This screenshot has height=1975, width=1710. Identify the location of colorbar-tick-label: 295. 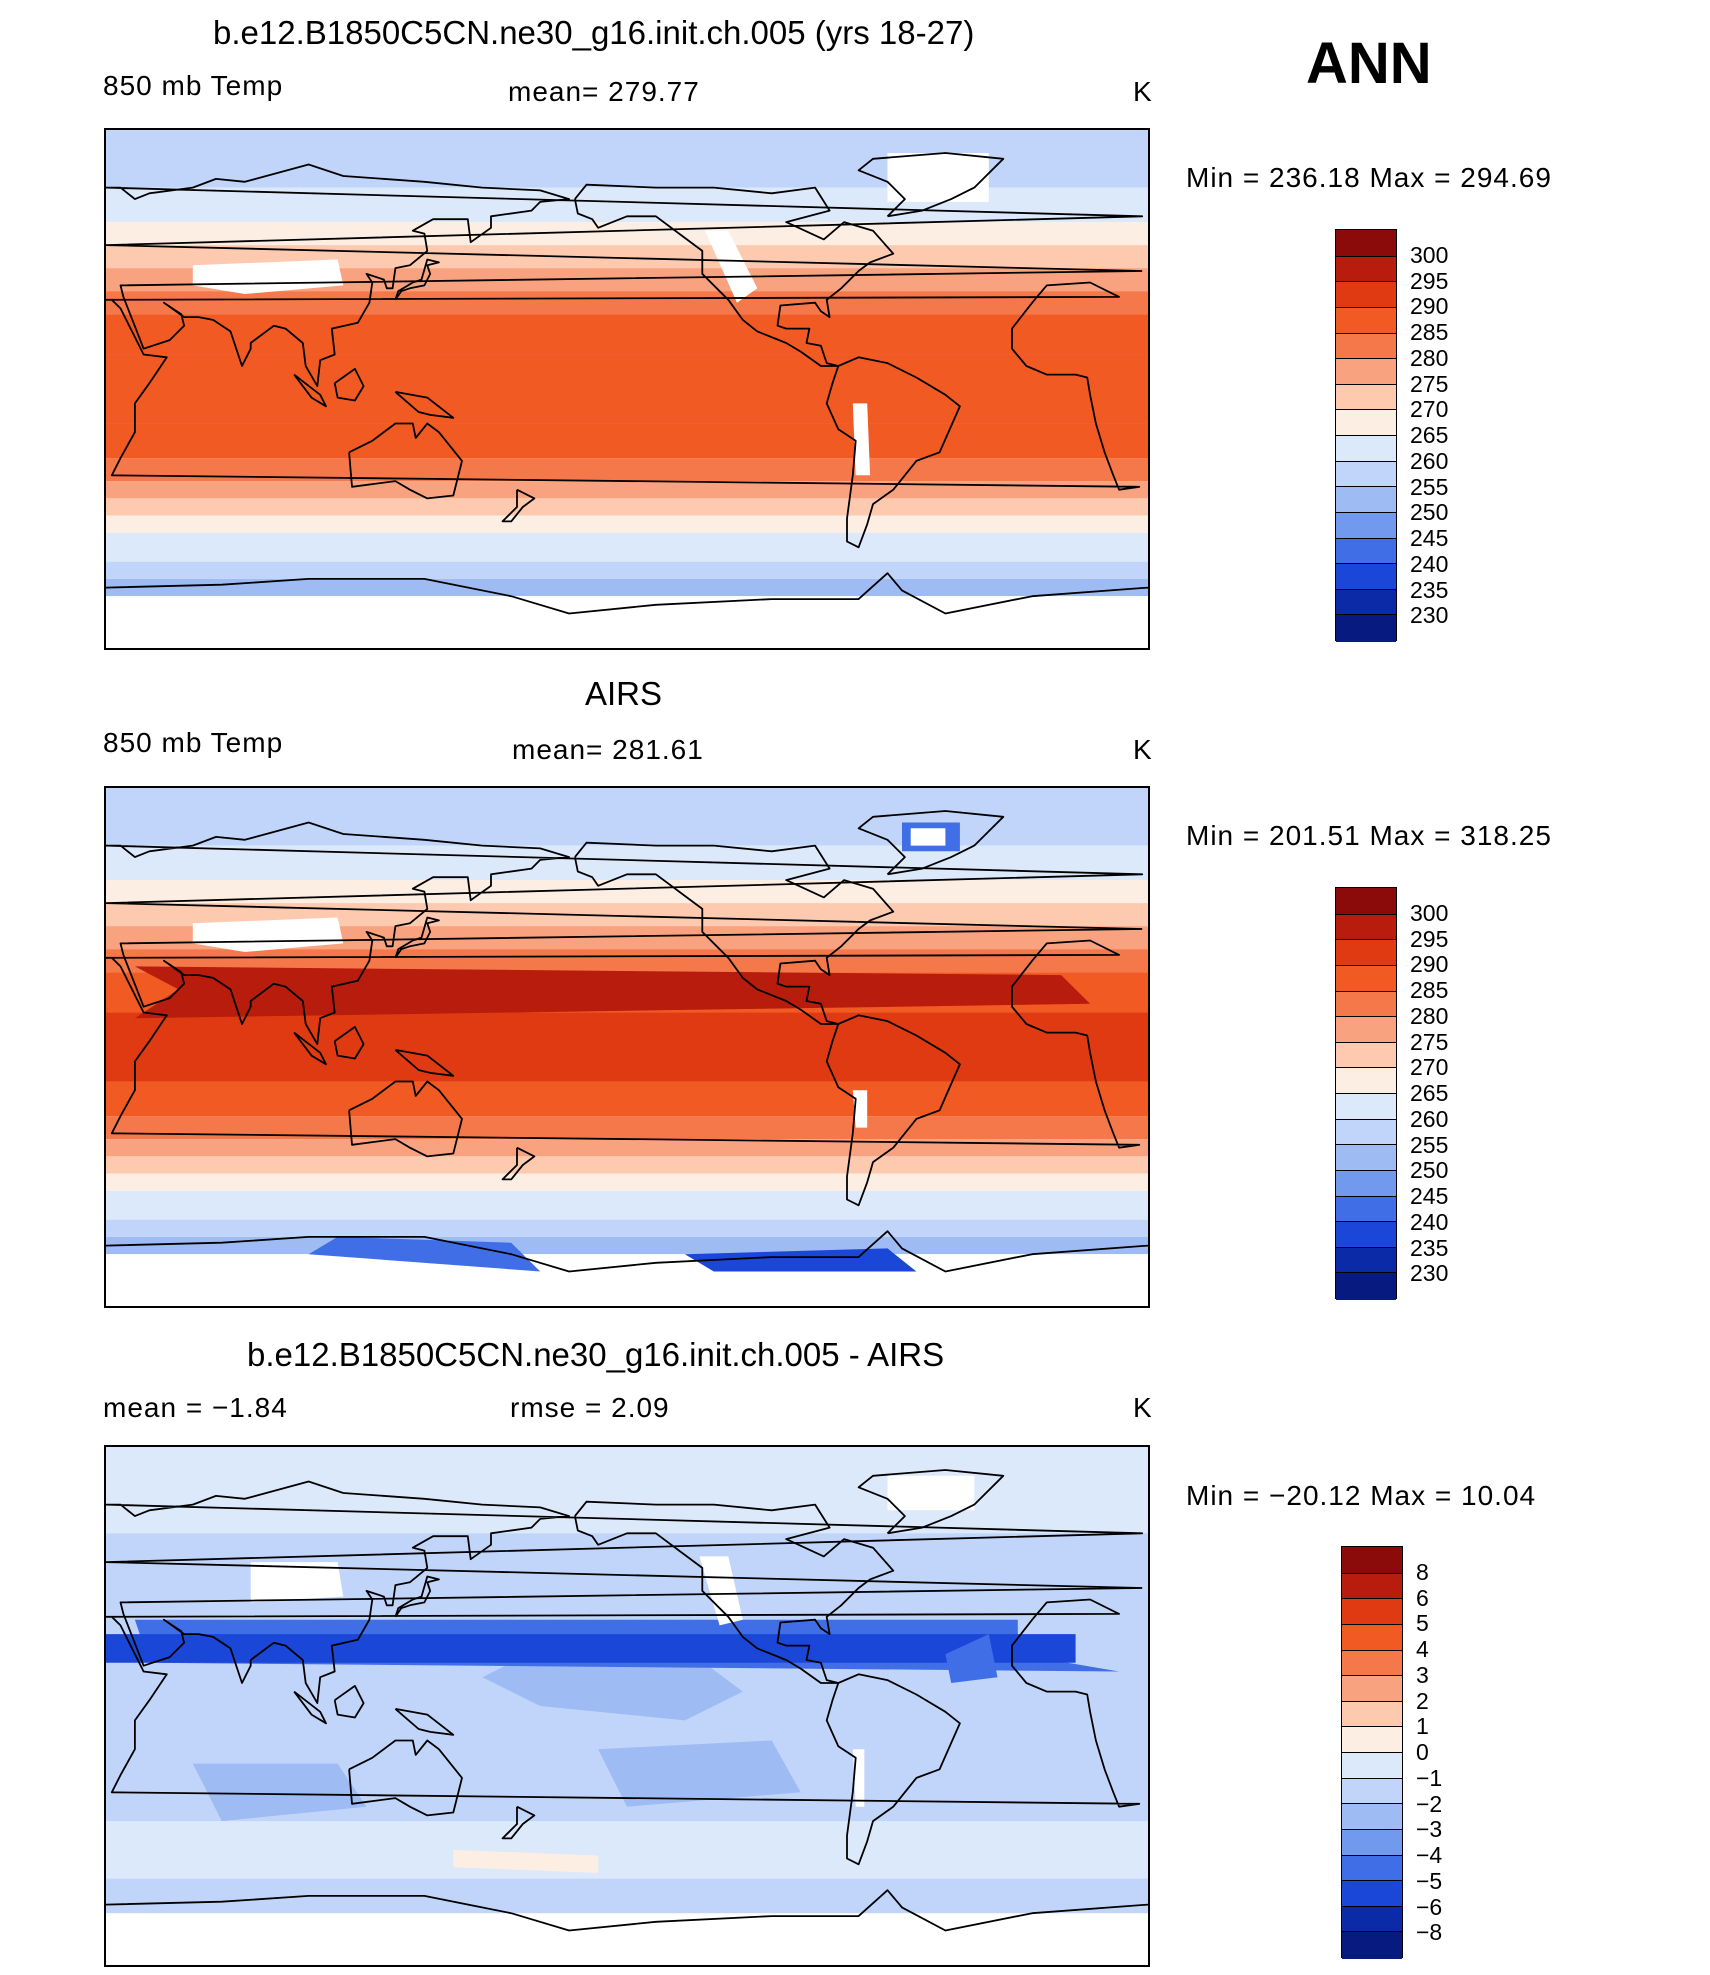
(1429, 938).